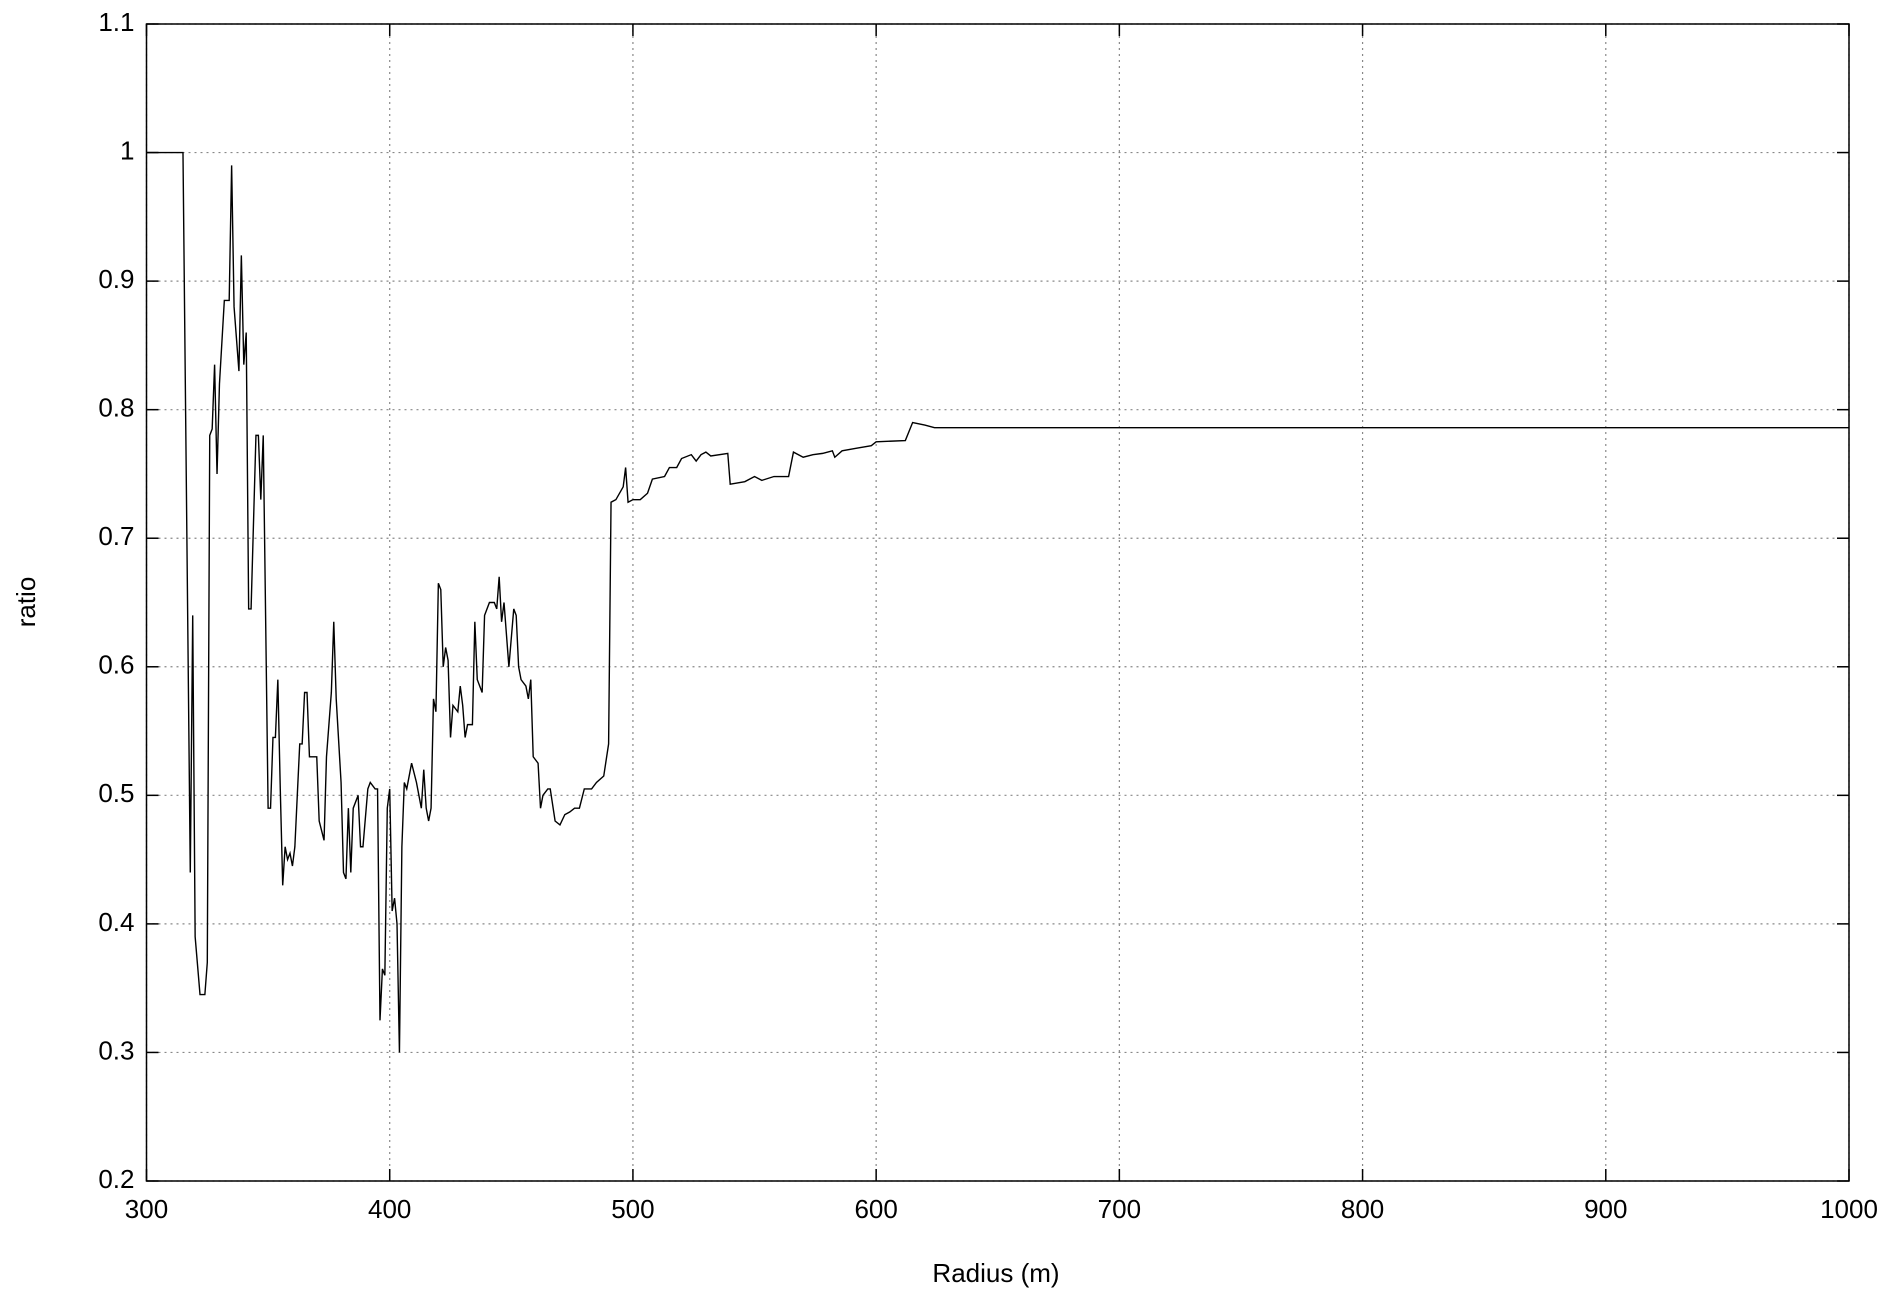  I want to click on y-tick-label: 0.2, so click(116, 1179).